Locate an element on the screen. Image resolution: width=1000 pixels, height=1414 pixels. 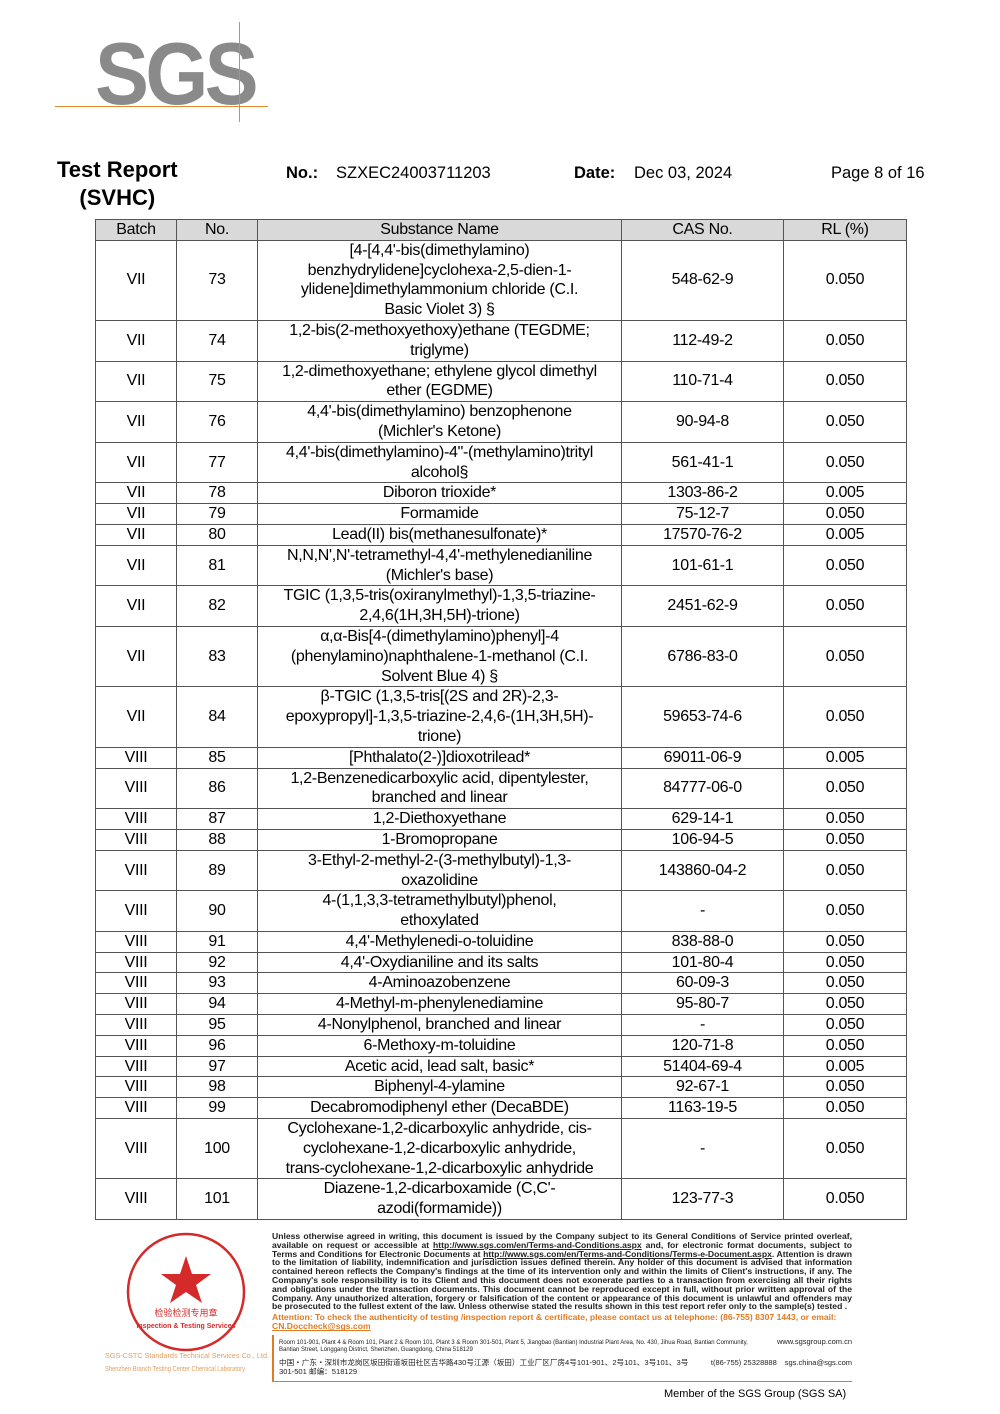
cell-no: 101 is located at coordinates (217, 1199).